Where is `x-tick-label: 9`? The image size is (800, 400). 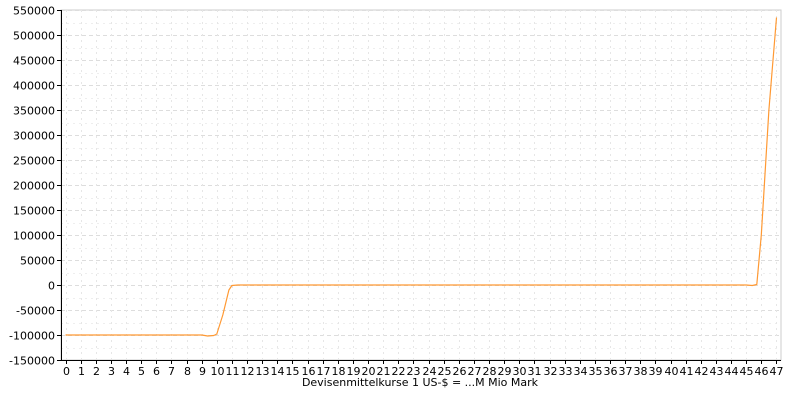
x-tick-label: 9 is located at coordinates (202, 371).